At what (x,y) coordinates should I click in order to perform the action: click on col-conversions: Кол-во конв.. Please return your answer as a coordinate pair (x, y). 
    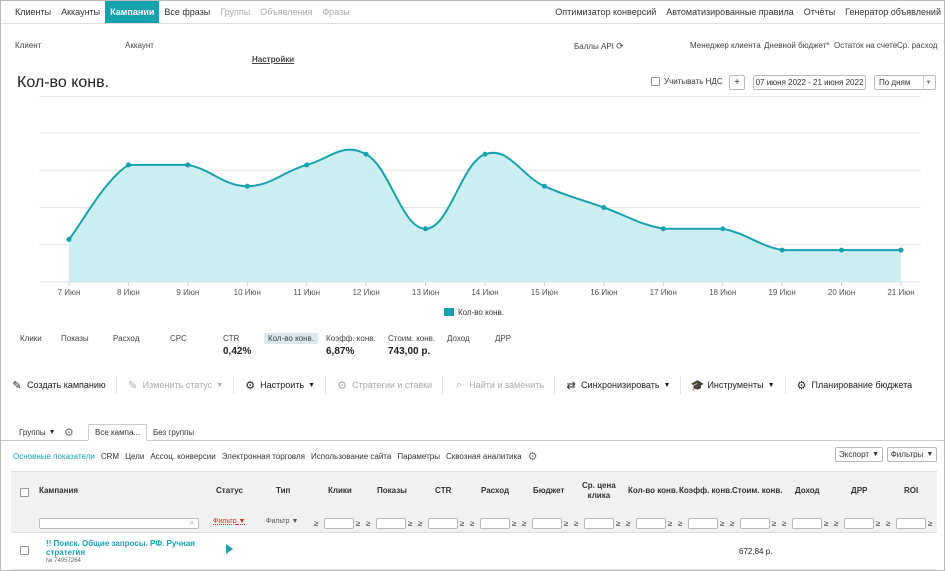
    Looking at the image, I should click on (653, 490).